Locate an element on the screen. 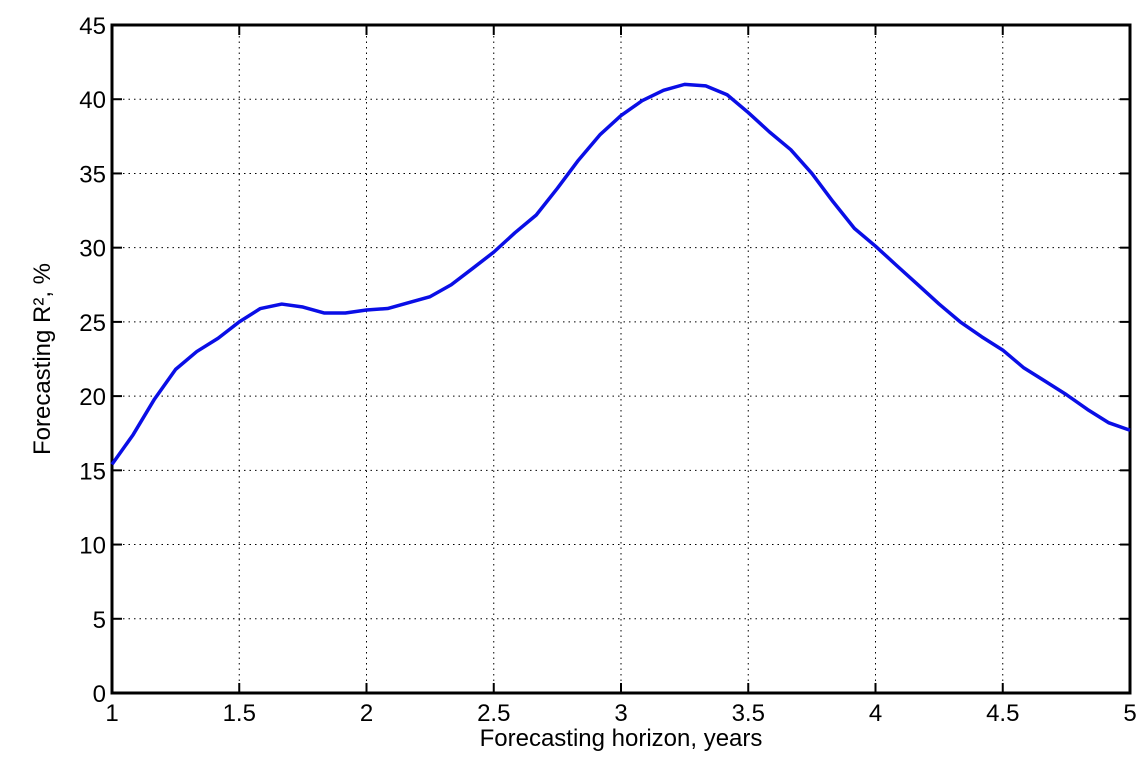 The height and width of the screenshot is (763, 1145). y-tick-label: 40 is located at coordinates (92, 100).